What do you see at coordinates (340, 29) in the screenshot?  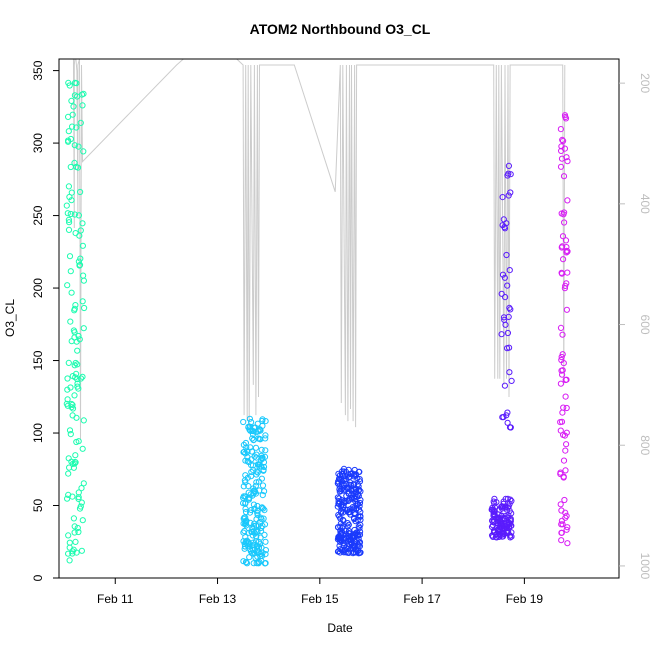 I see `chart-title: ATOM2 Northbound O3_CL` at bounding box center [340, 29].